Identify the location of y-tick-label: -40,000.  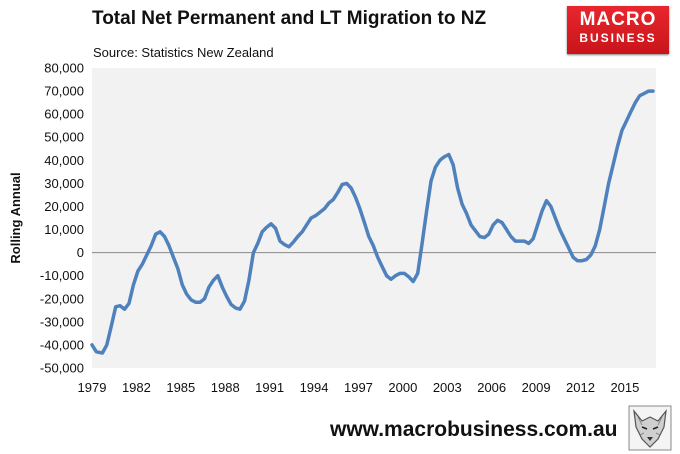
(62, 344).